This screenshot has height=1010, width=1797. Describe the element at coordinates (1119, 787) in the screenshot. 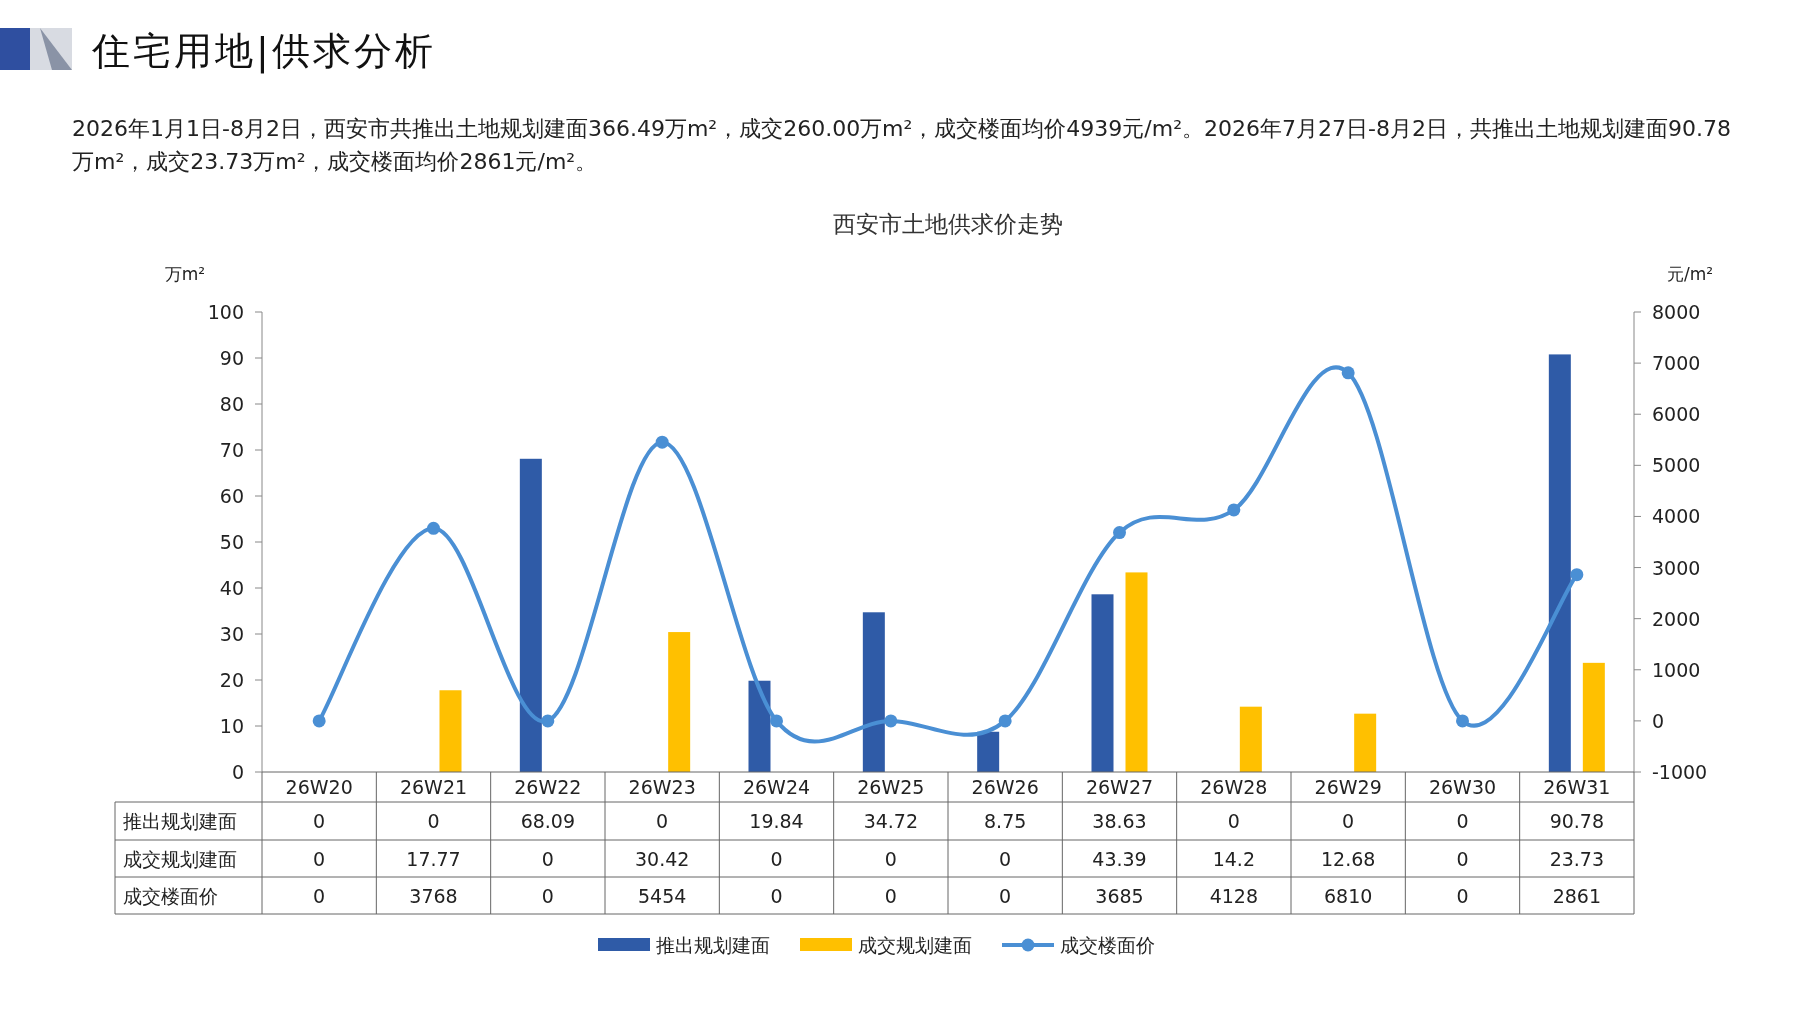

I see `x-tick-label: 26W27` at that location.